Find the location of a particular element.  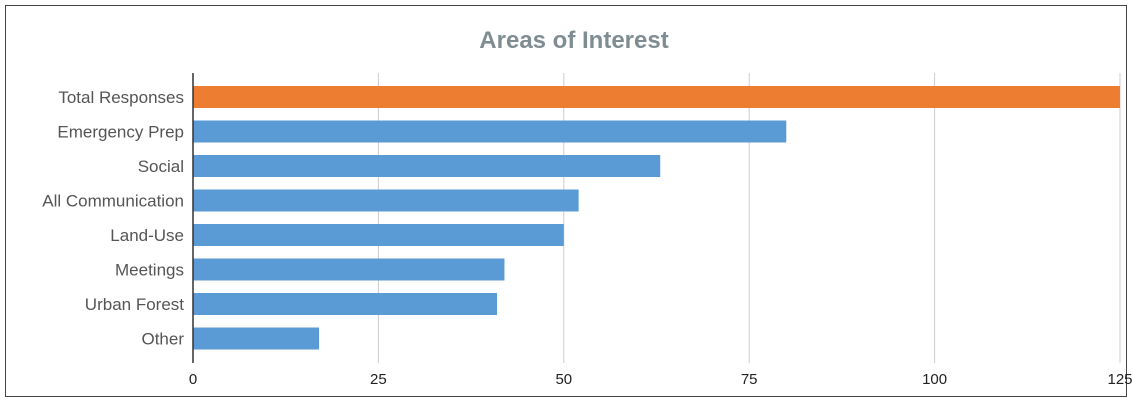

x-tick-label: 75 is located at coordinates (749, 379).